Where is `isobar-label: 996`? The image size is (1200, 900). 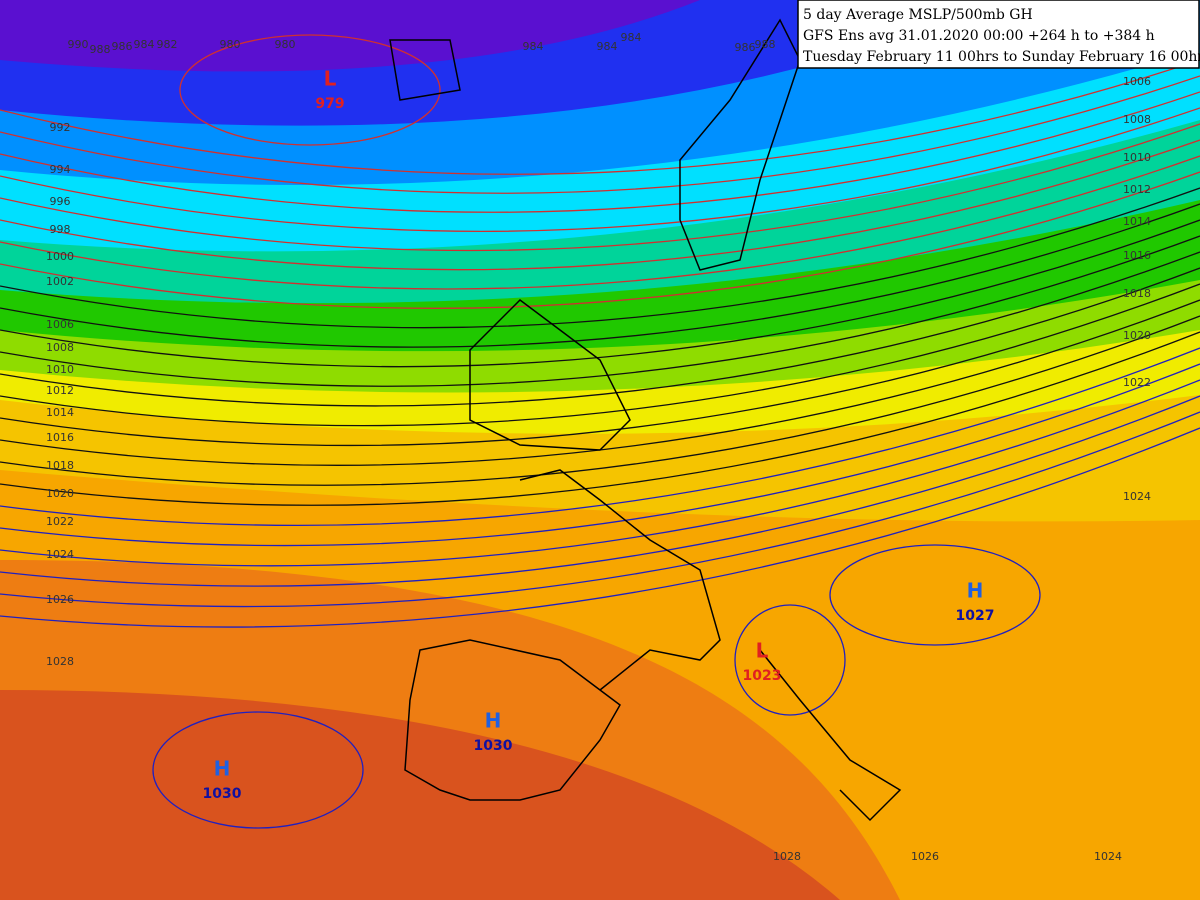
isobar-label: 996 is located at coordinates (60, 201).